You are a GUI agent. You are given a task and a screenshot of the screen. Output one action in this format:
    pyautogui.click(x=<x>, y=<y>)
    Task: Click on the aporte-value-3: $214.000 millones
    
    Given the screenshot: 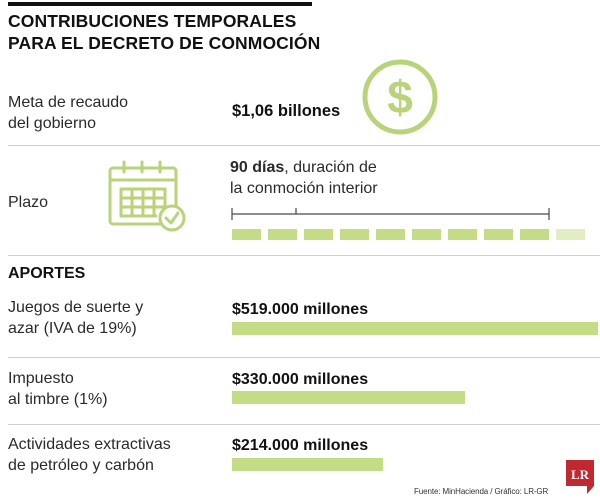 What is the action you would take?
    pyautogui.click(x=300, y=445)
    